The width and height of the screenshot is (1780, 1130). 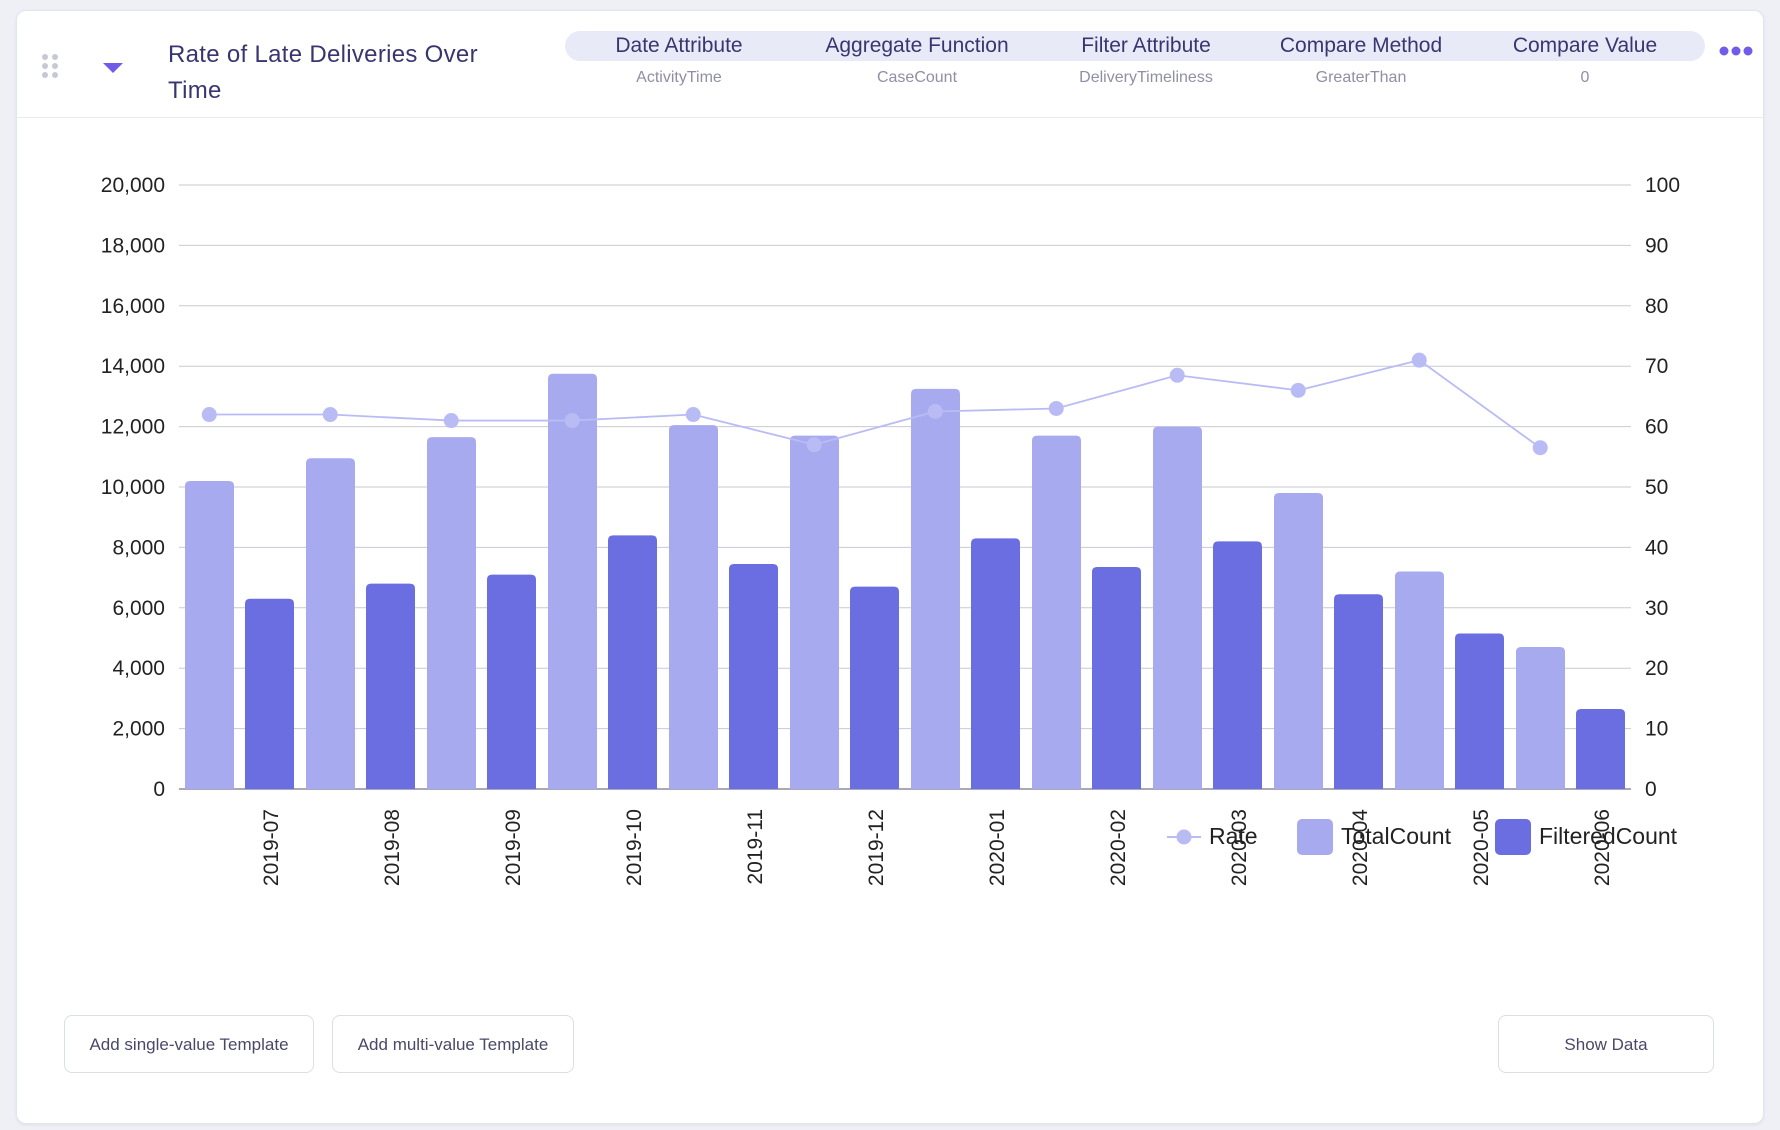 I want to click on param-value: DeliveryTimeliness, so click(x=1146, y=77).